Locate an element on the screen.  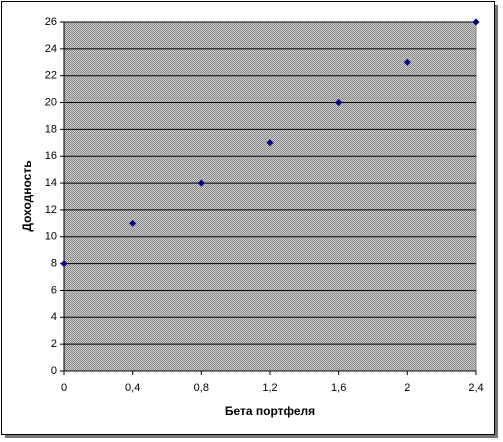
y-tick-label: 0 is located at coordinates (54, 371).